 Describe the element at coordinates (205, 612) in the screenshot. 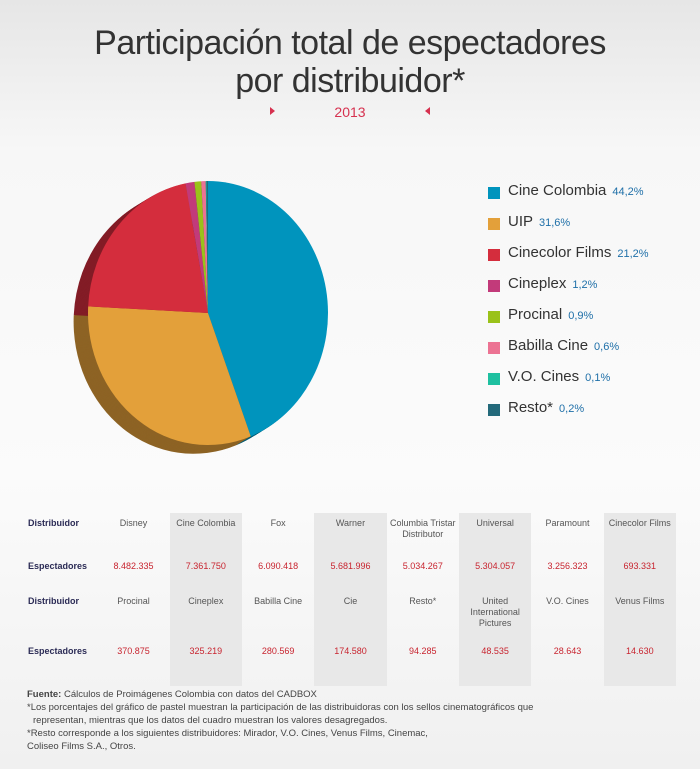

I see `table-cell: Cineplex` at that location.